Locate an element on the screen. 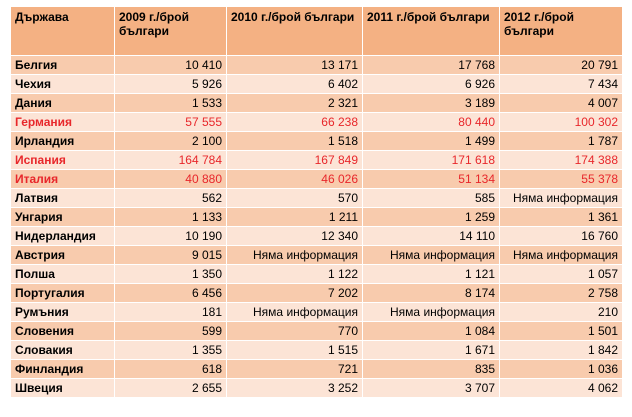 This screenshot has height=417, width=632. value-2009-cell: 599 is located at coordinates (170, 331).